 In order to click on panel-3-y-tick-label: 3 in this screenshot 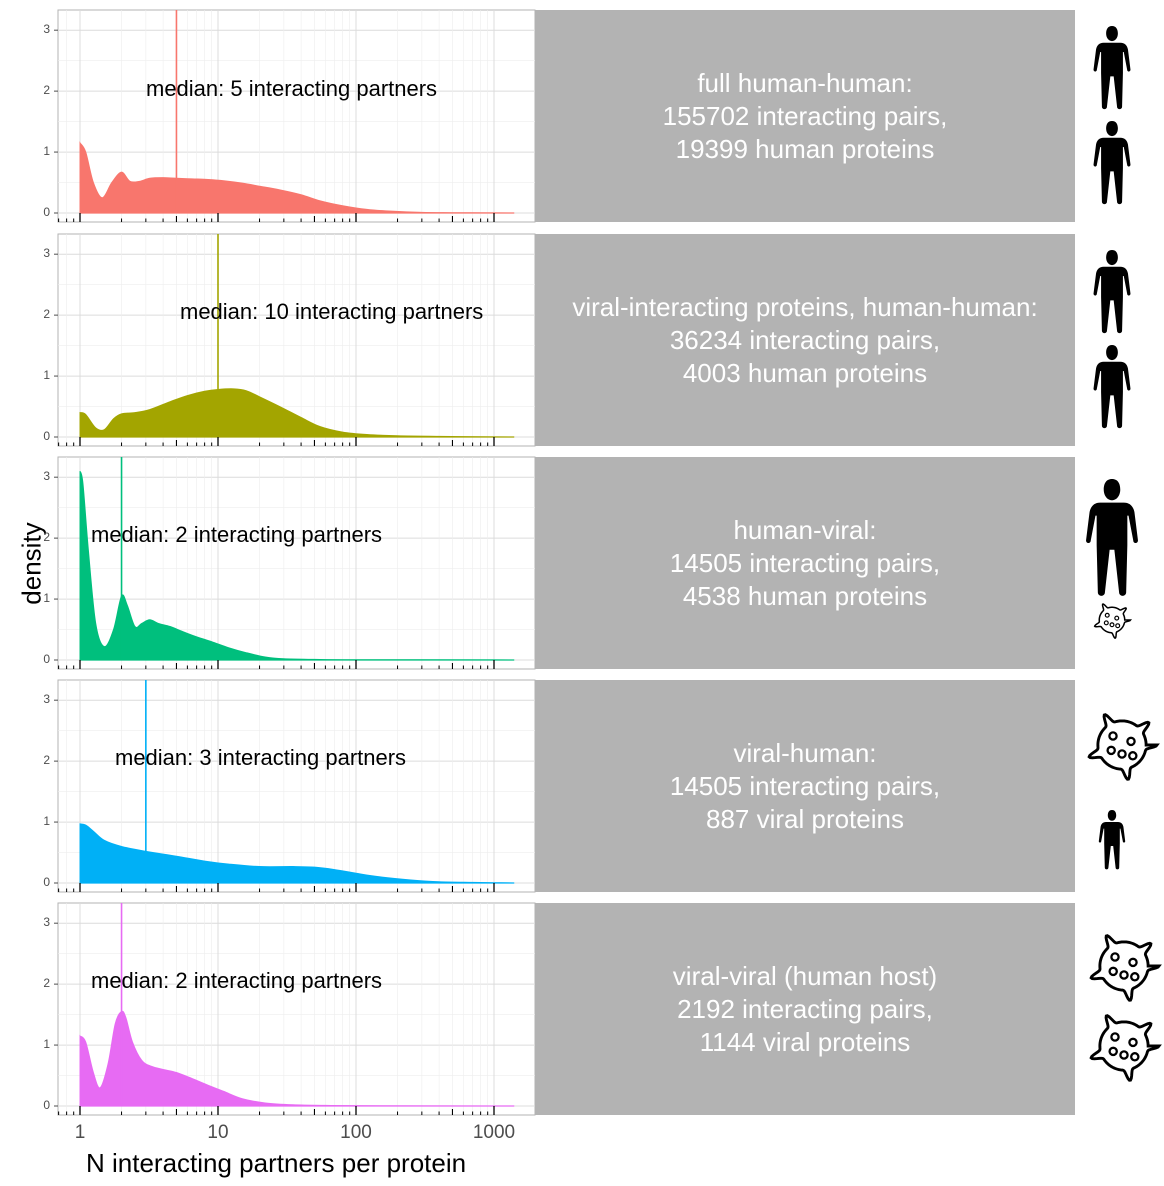, I will do `click(46, 476)`.